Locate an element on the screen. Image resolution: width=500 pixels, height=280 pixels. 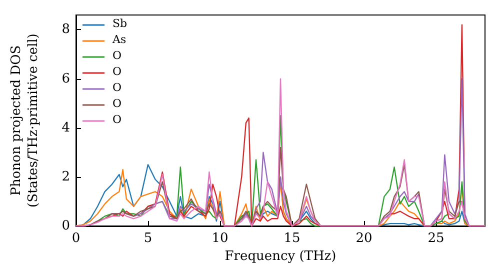
x-tick-label: 15 is located at coordinates (292, 238).